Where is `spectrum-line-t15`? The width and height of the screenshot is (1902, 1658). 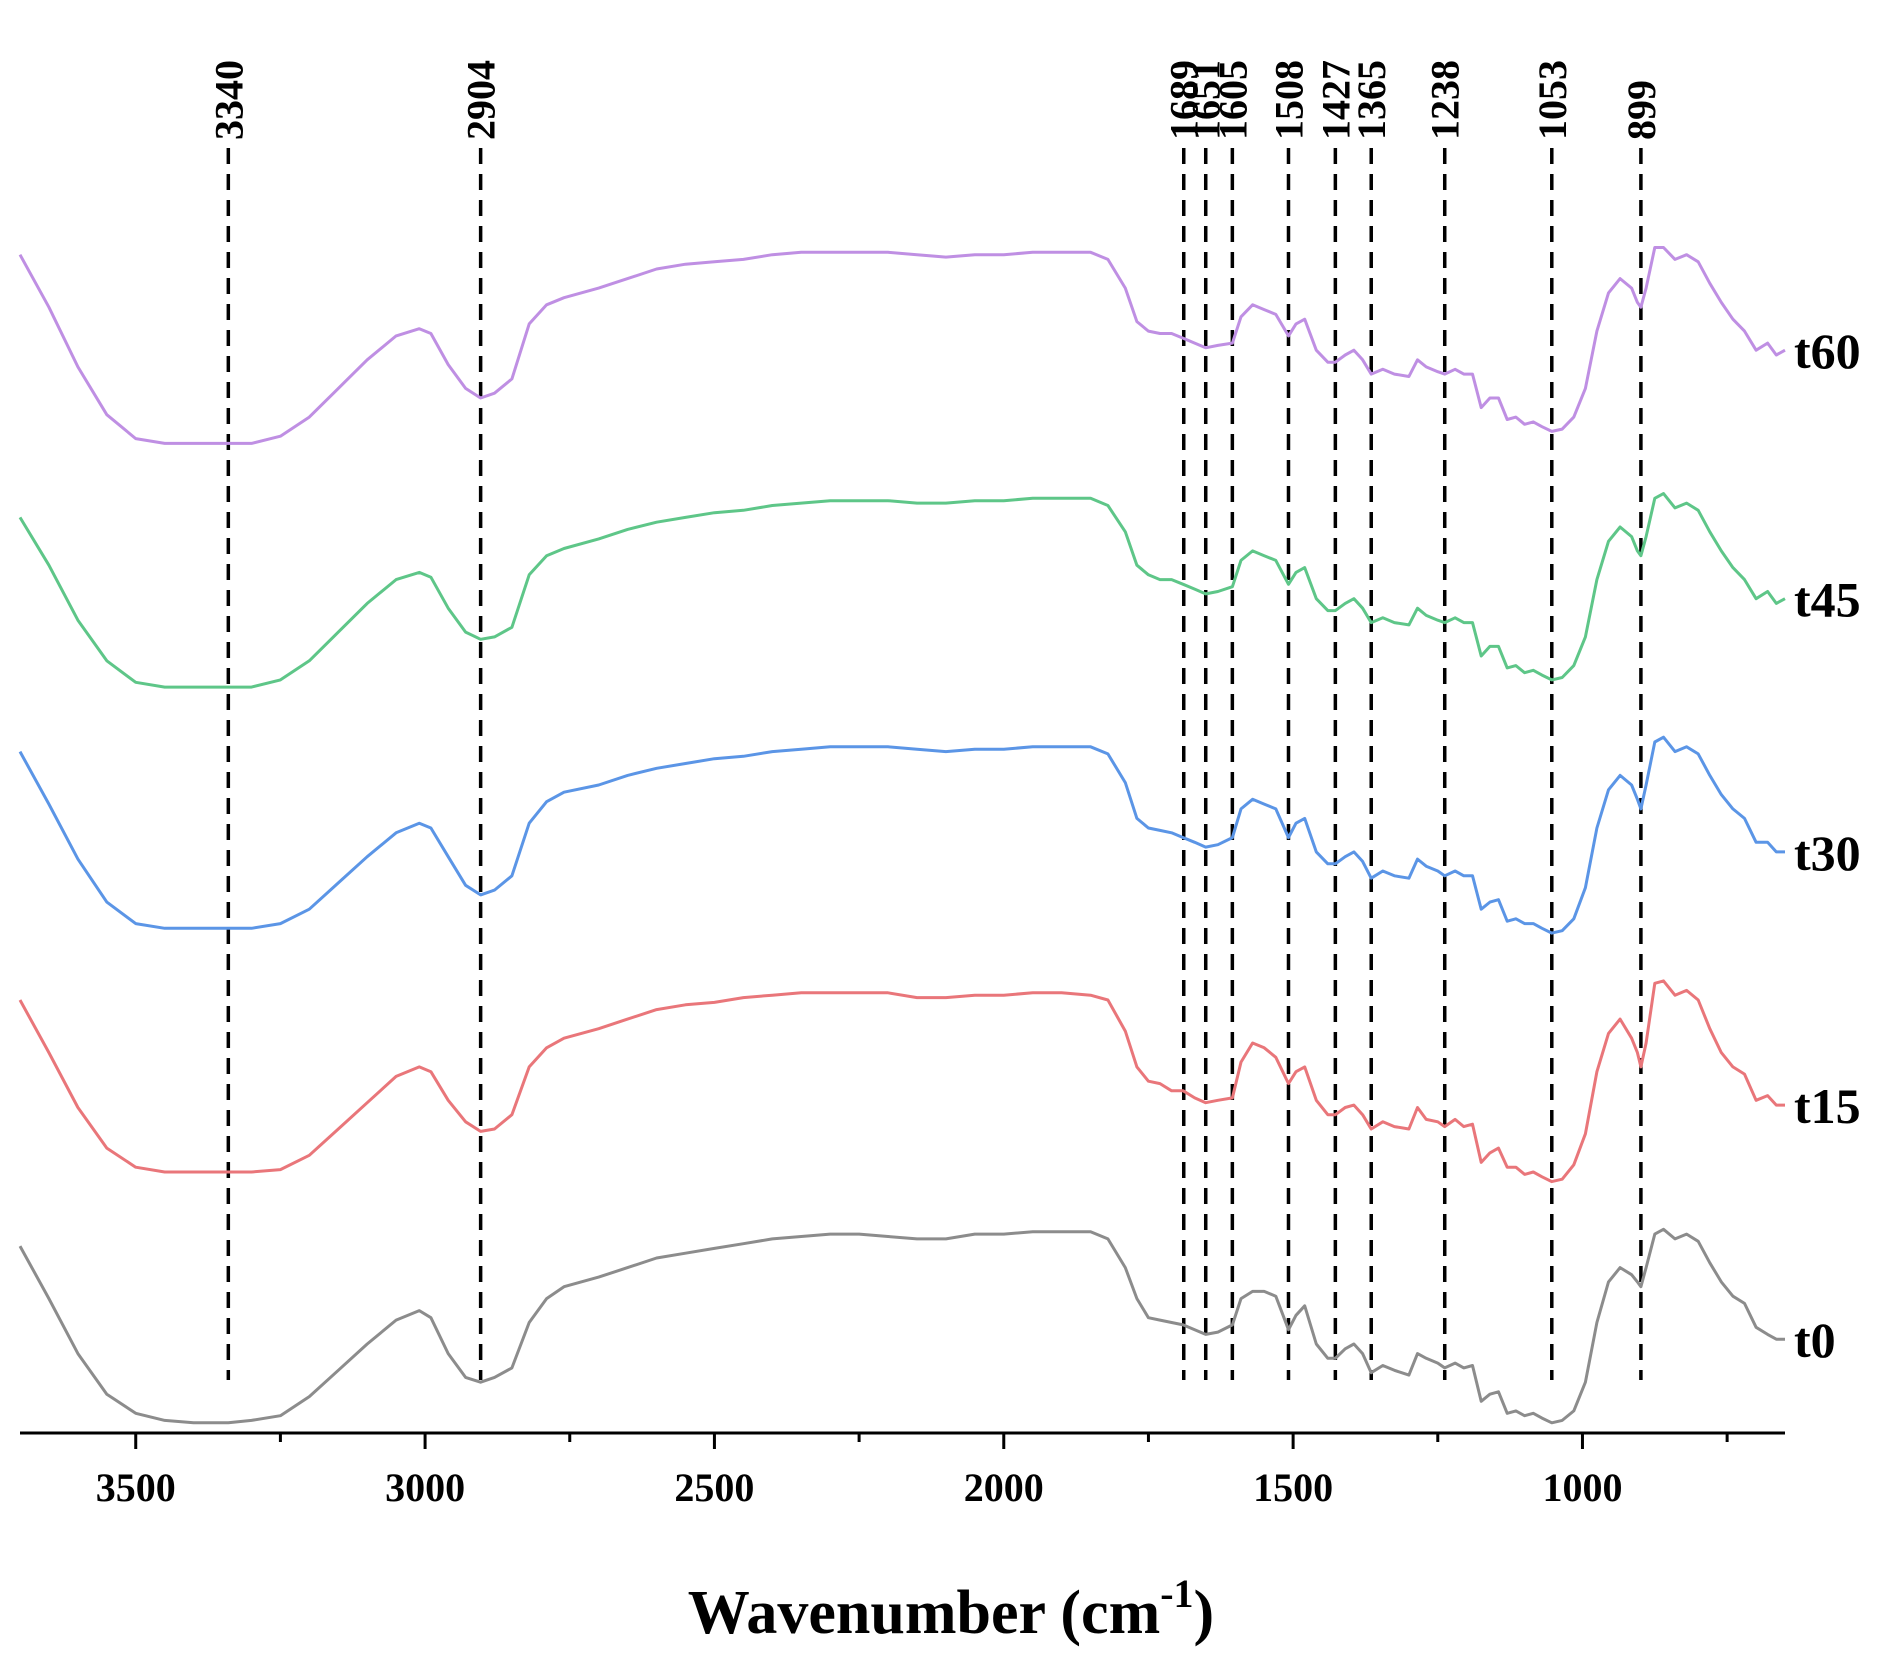 spectrum-line-t15 is located at coordinates (901, 1081).